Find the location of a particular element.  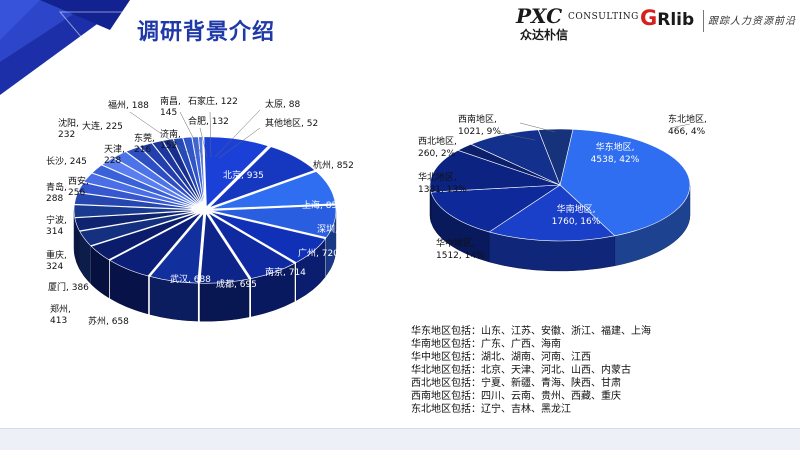

pie-slice-东北地区 is located at coordinates (555, 157).